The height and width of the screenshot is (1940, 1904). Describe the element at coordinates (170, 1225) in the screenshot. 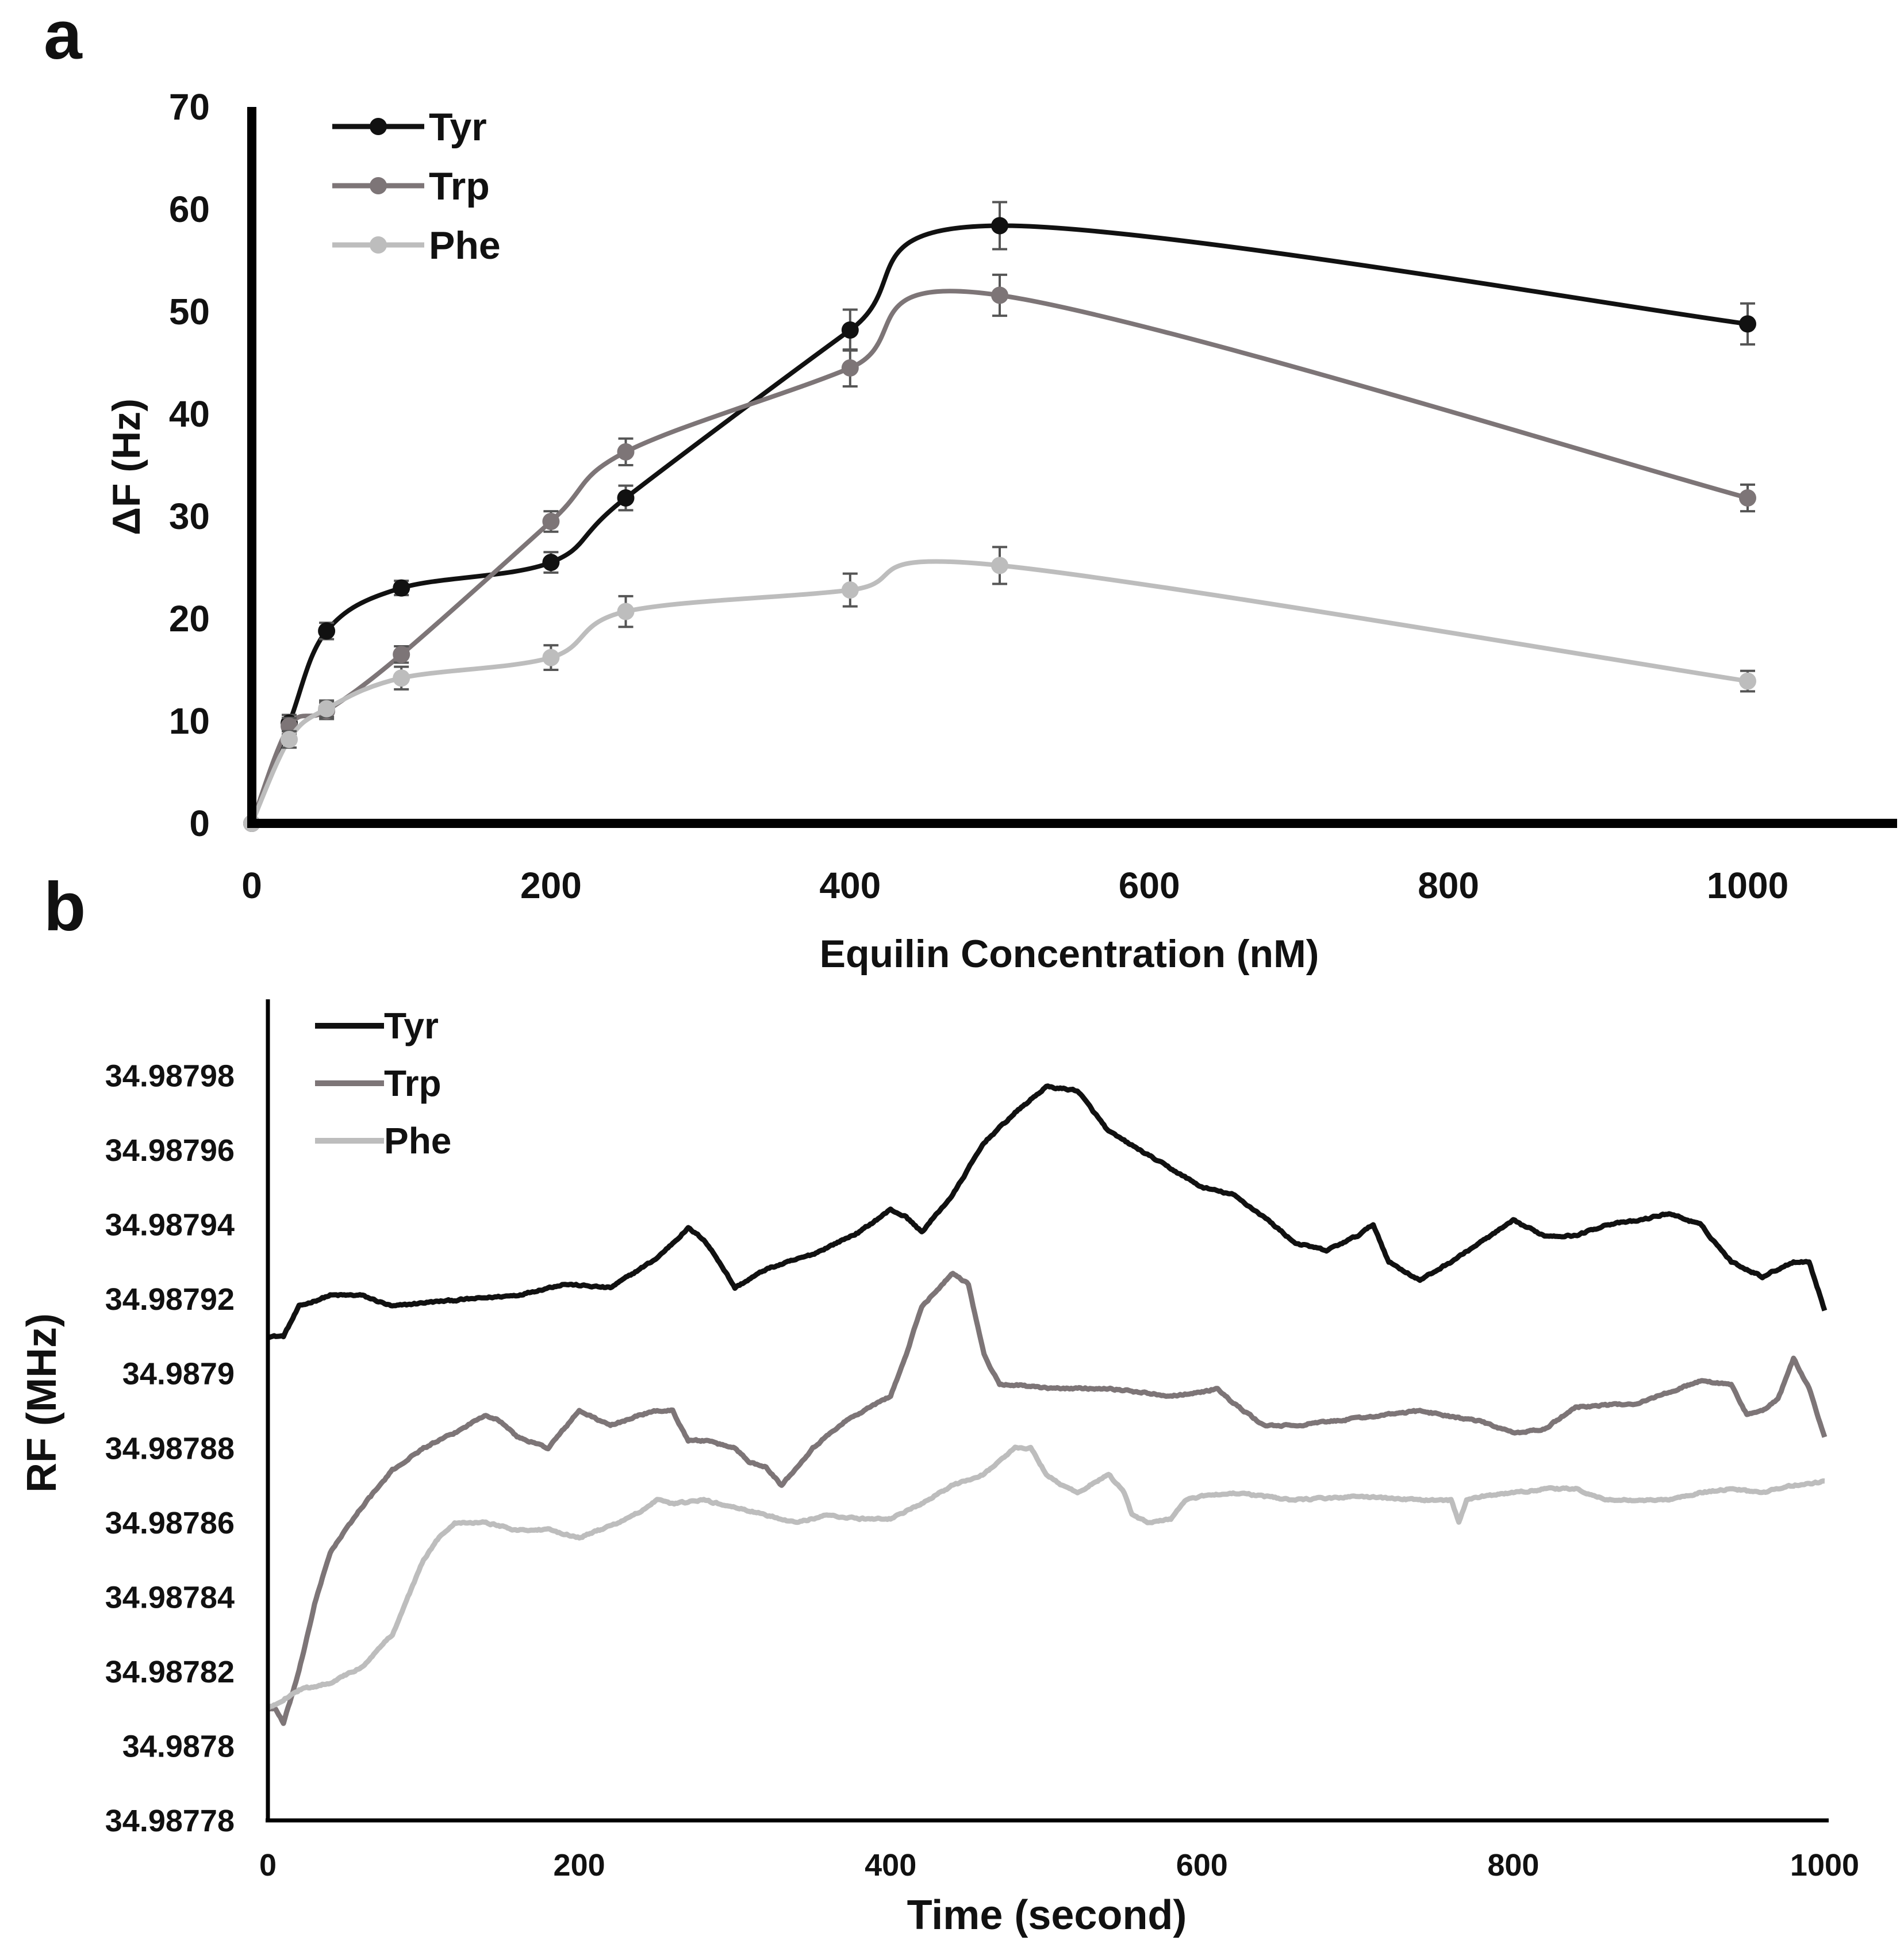

I see `panel-b-y-tick-label: 34.98794` at that location.